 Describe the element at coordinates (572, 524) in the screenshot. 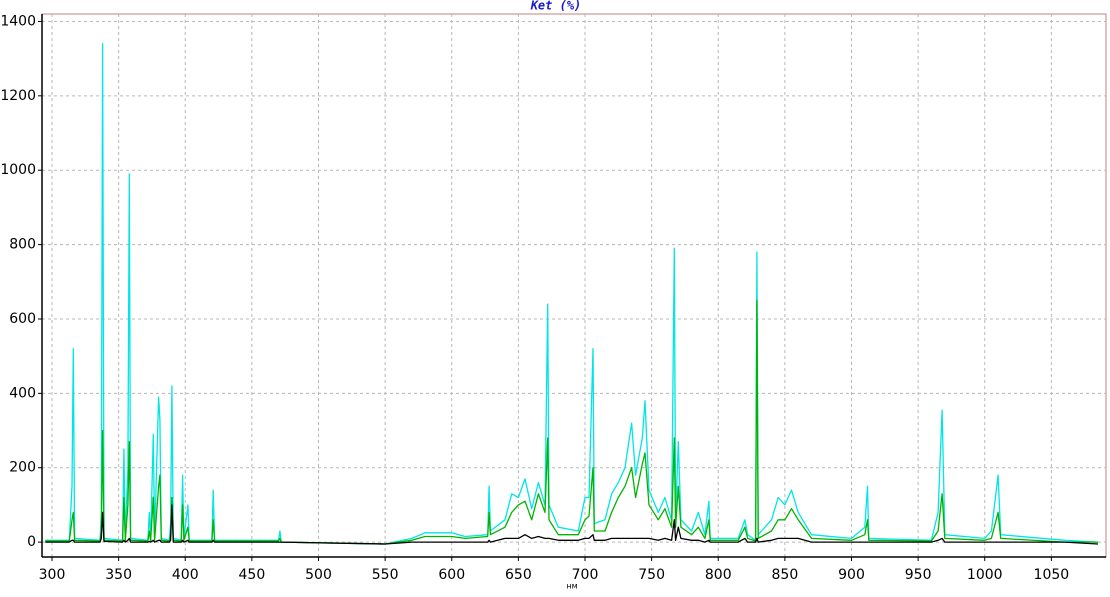

I see `series-line` at that location.